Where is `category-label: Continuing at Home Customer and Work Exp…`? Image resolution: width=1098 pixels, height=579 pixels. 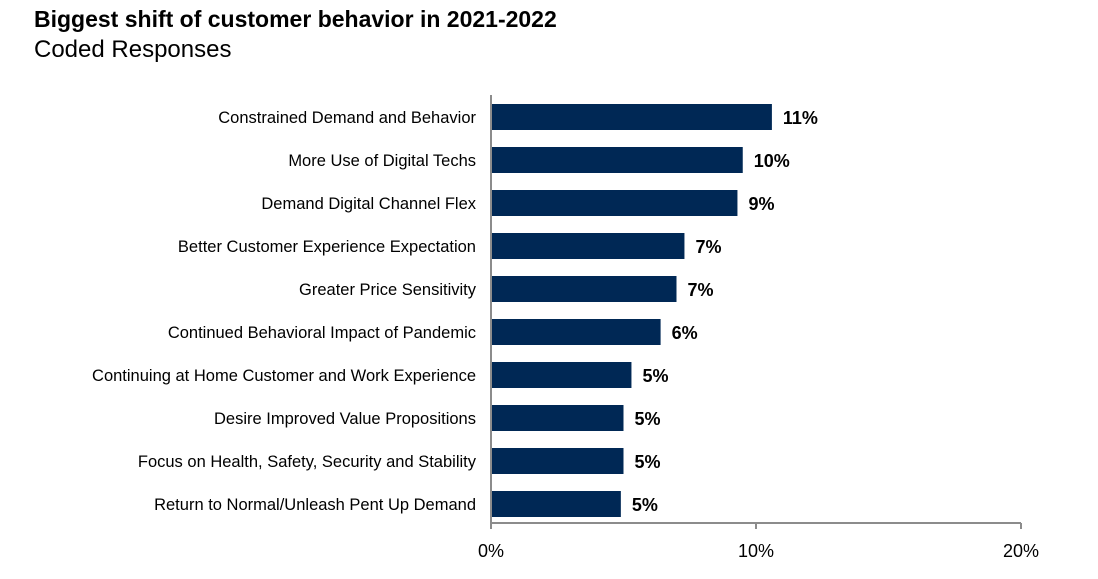 category-label: Continuing at Home Customer and Work Exp… is located at coordinates (284, 376).